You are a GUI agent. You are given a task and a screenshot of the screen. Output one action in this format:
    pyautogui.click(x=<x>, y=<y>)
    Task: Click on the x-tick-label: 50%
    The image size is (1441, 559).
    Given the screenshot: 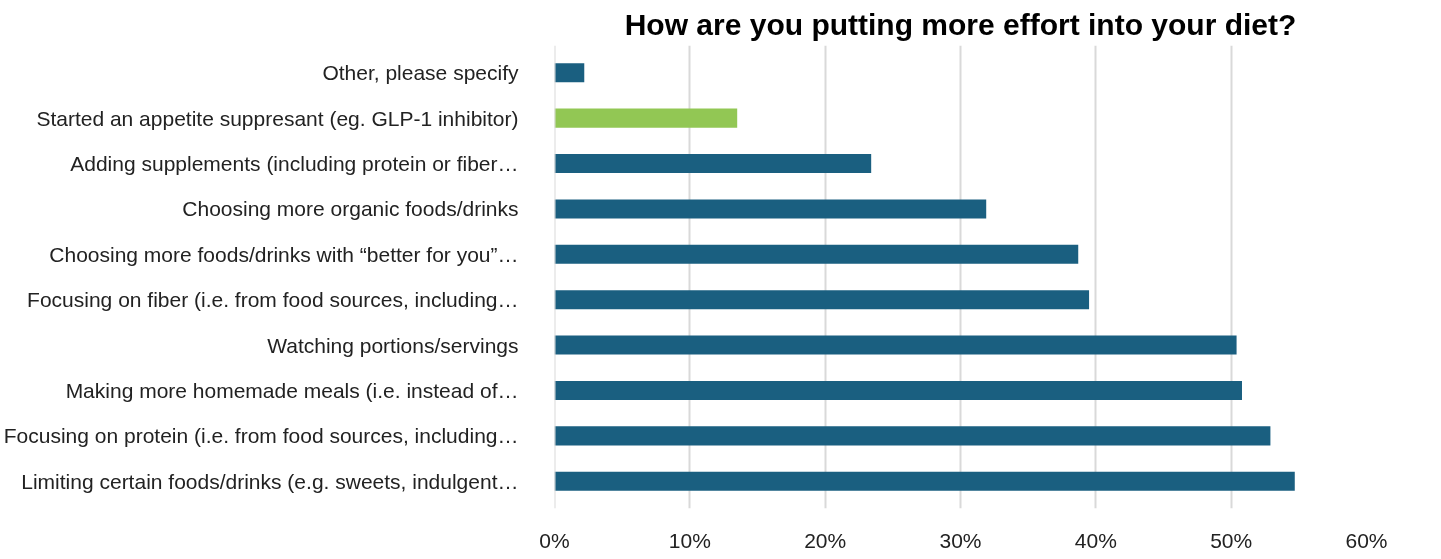 What is the action you would take?
    pyautogui.click(x=1231, y=540)
    